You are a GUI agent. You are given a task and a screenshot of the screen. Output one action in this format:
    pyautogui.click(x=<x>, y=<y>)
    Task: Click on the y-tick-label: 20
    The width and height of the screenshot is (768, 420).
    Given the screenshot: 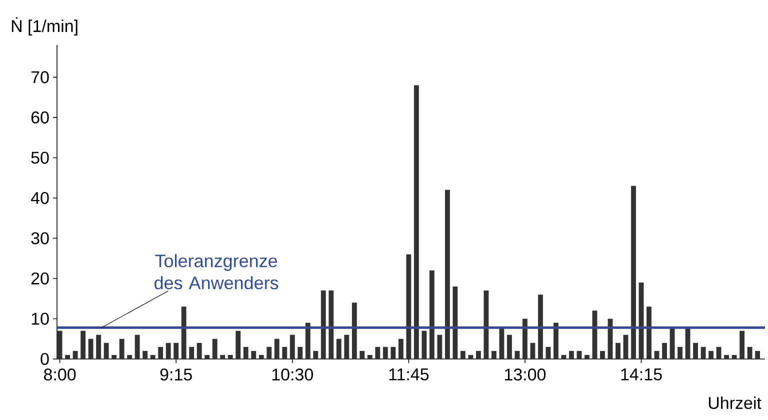 What is the action you would take?
    pyautogui.click(x=40, y=278)
    